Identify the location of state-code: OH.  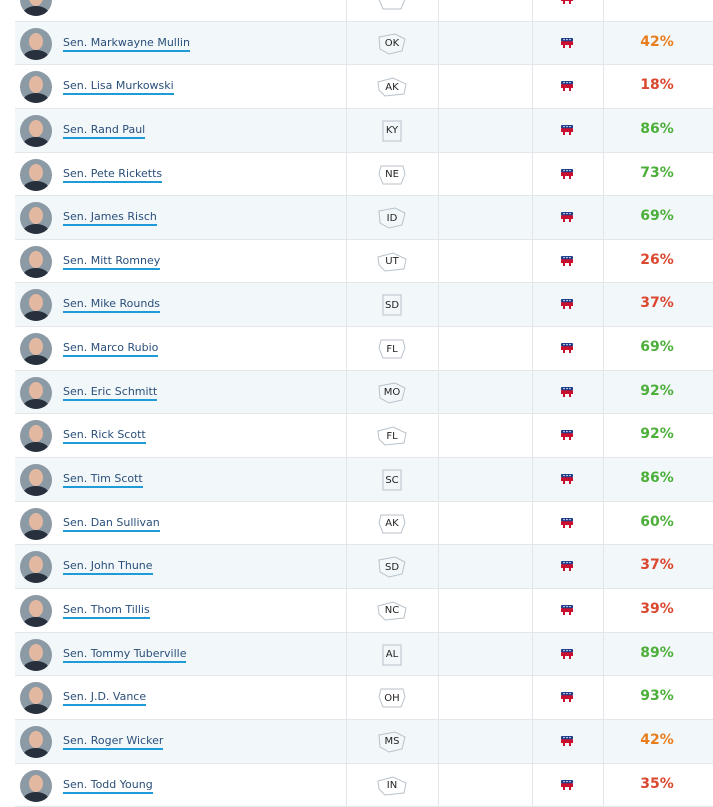
(392, 698).